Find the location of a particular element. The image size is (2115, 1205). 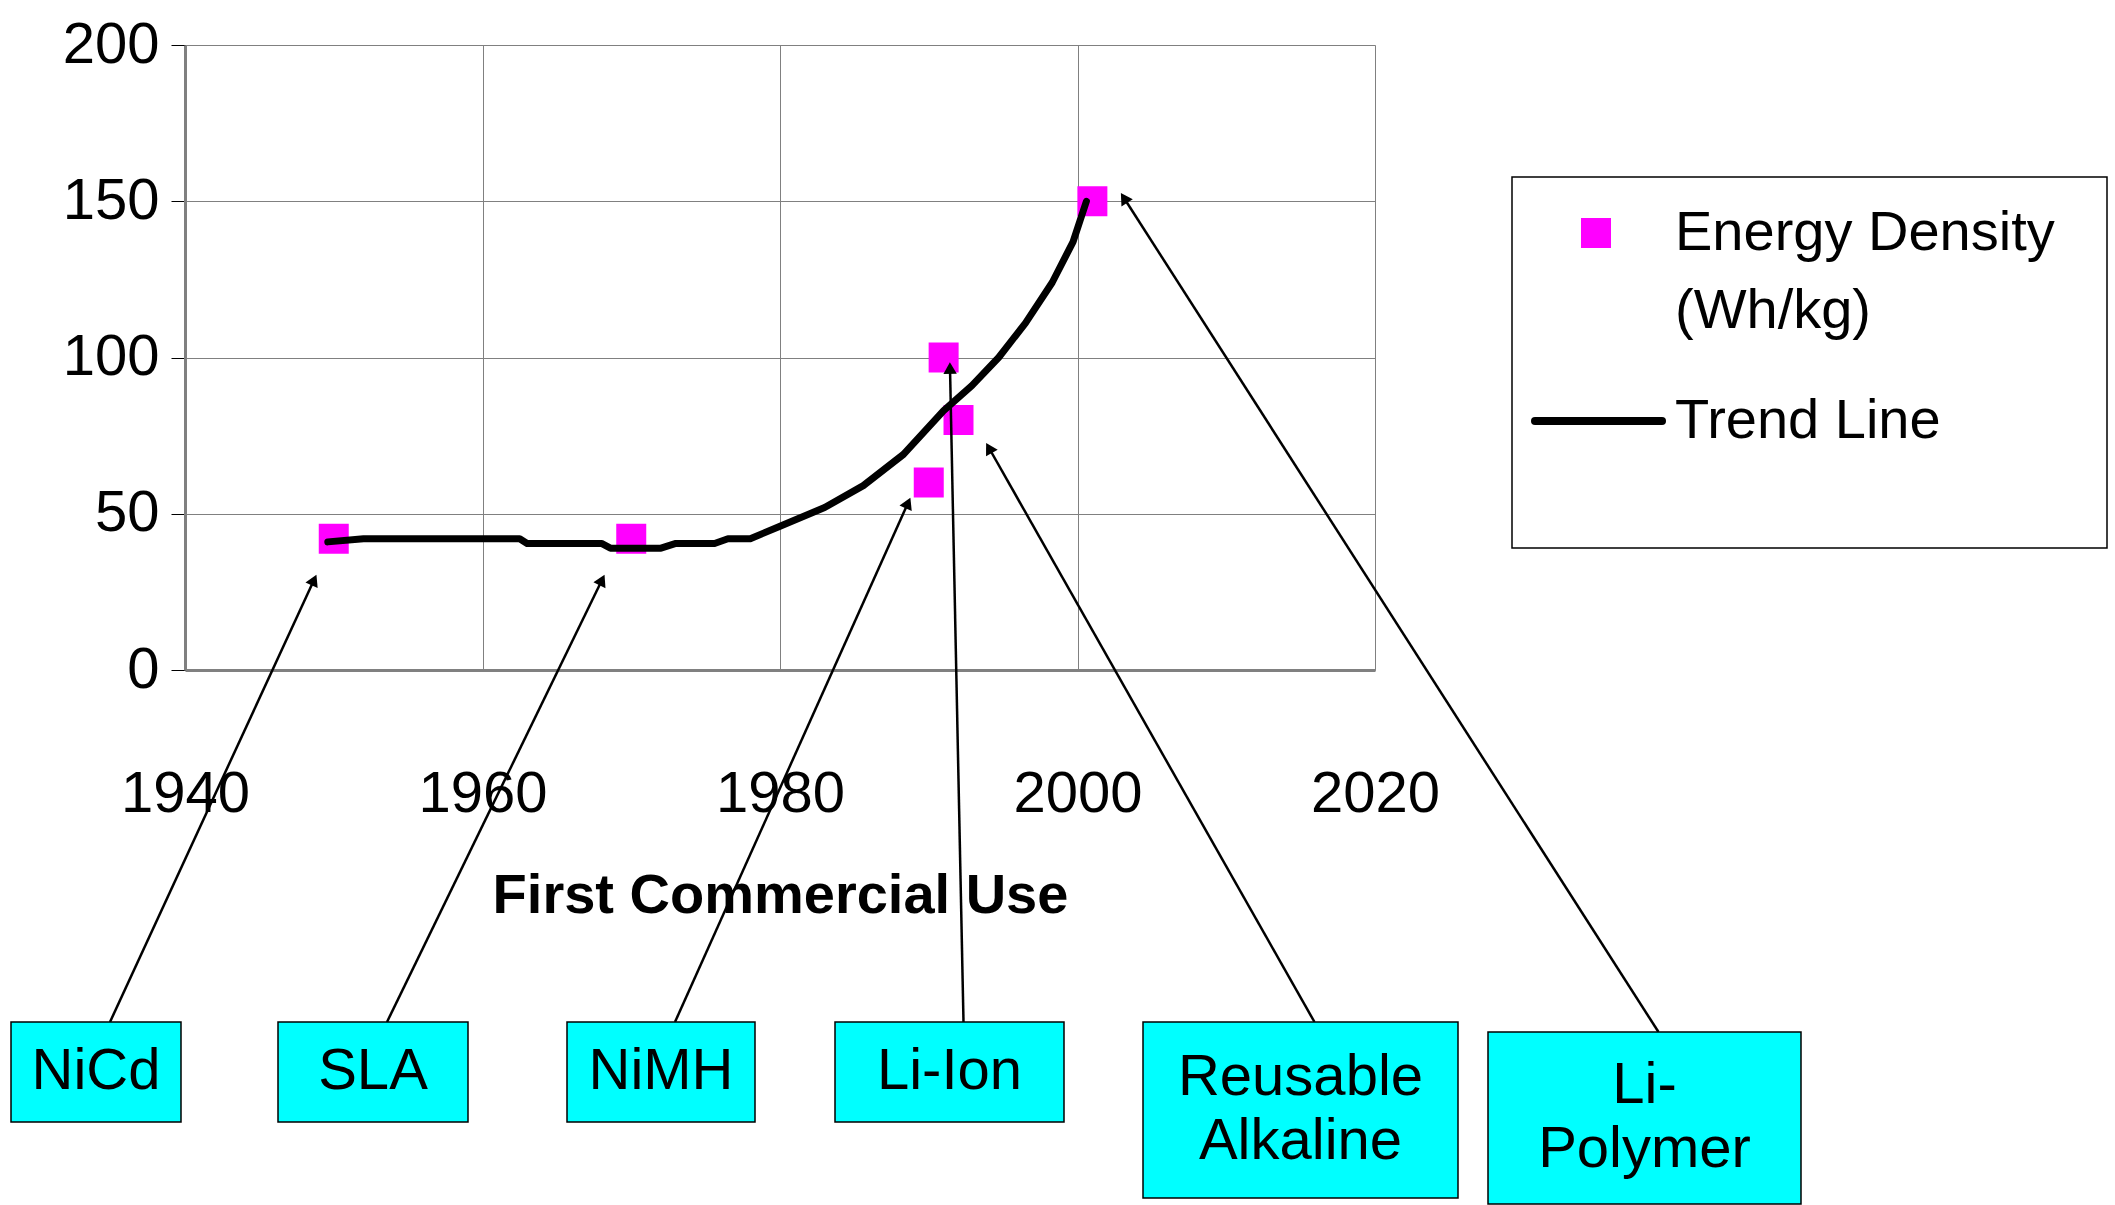

text: Li-Ion is located at coordinates (949, 1068).